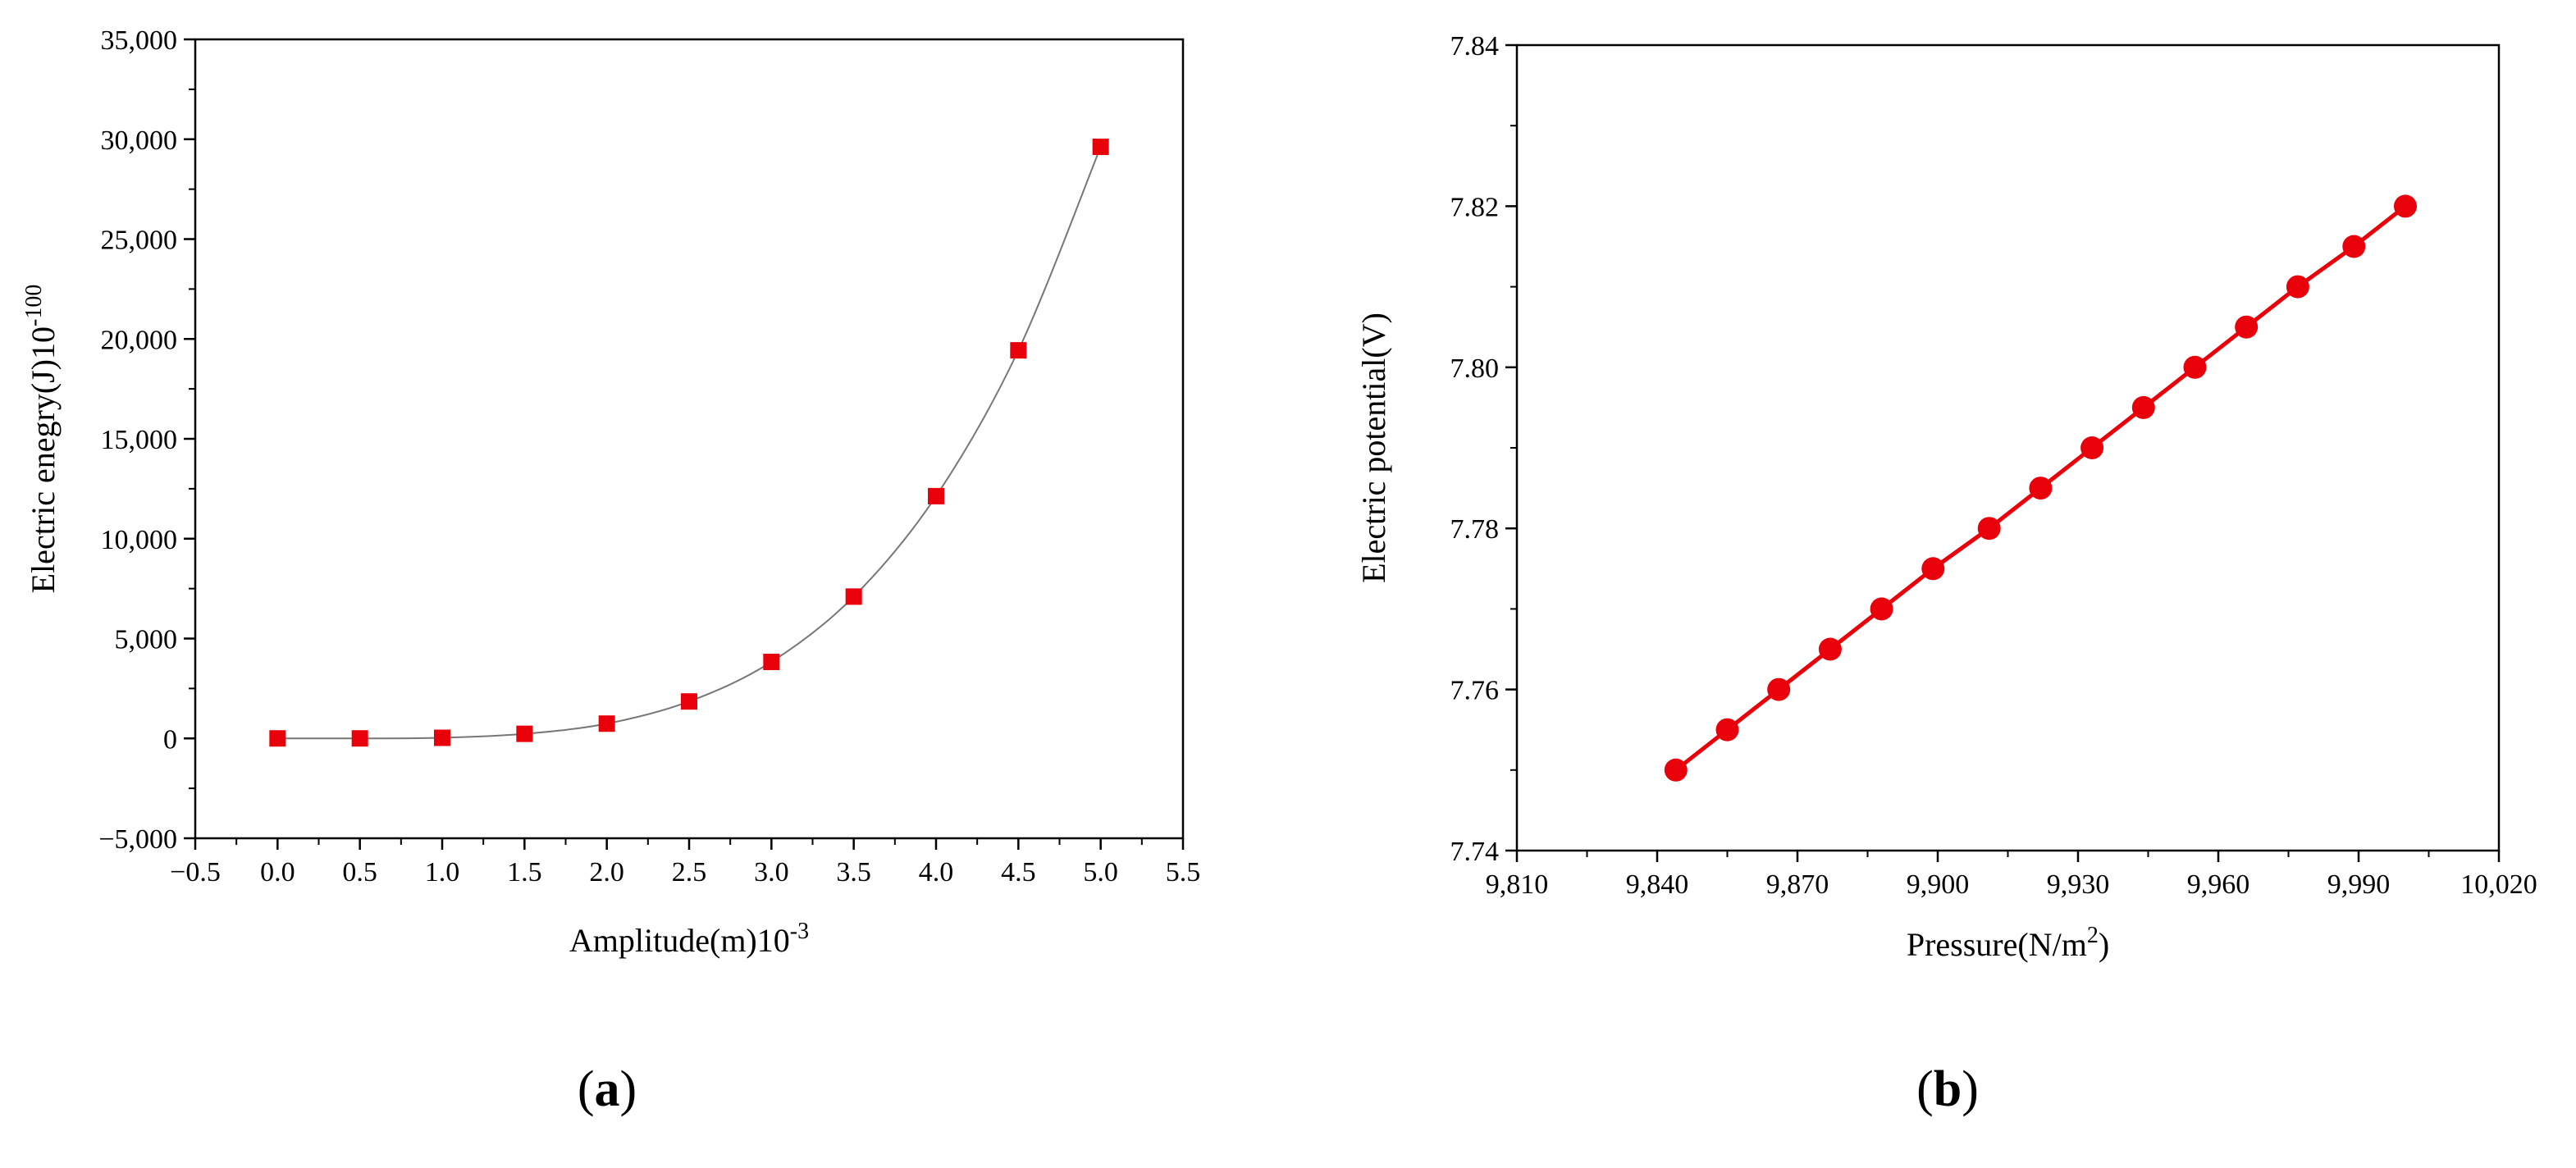 Image resolution: width=2576 pixels, height=1168 pixels. Describe the element at coordinates (139, 440) in the screenshot. I see `y-tick-label: 15,000` at that location.